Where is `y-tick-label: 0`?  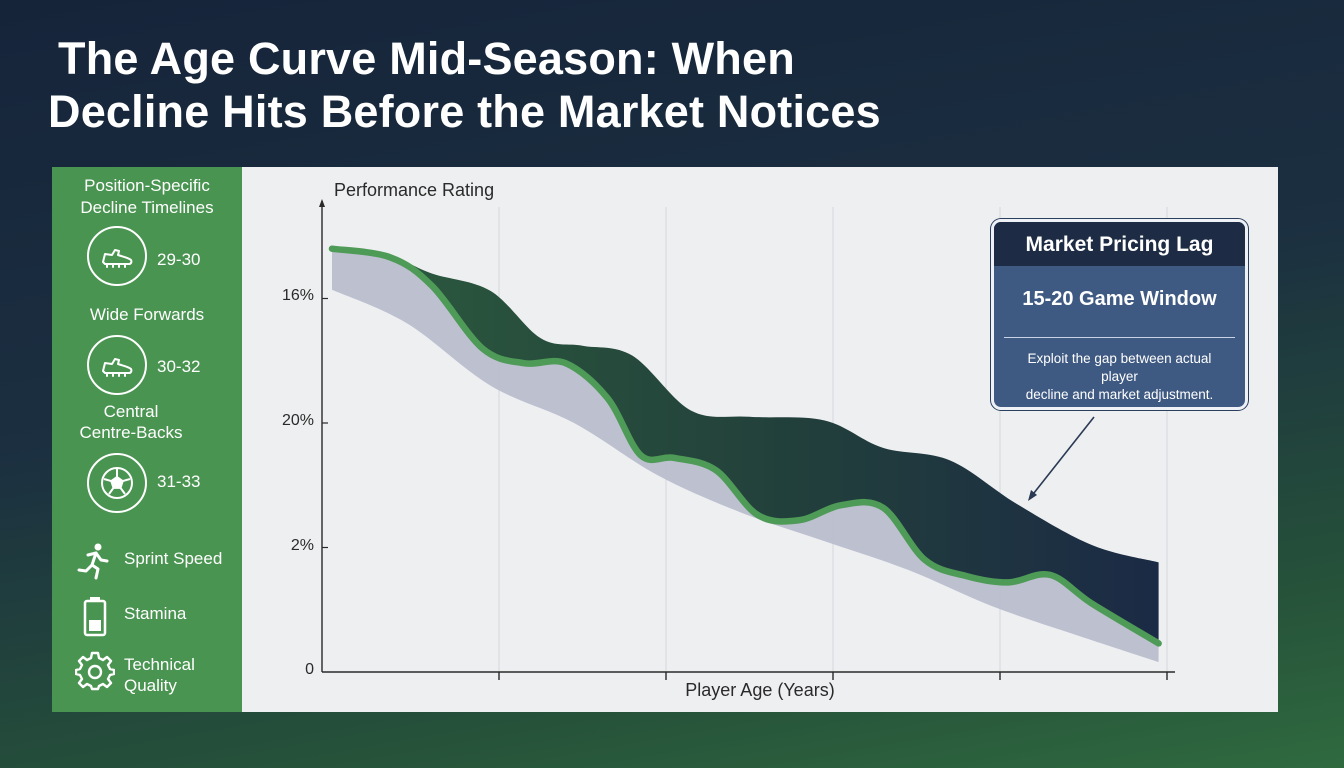 y-tick-label: 0 is located at coordinates (309, 669).